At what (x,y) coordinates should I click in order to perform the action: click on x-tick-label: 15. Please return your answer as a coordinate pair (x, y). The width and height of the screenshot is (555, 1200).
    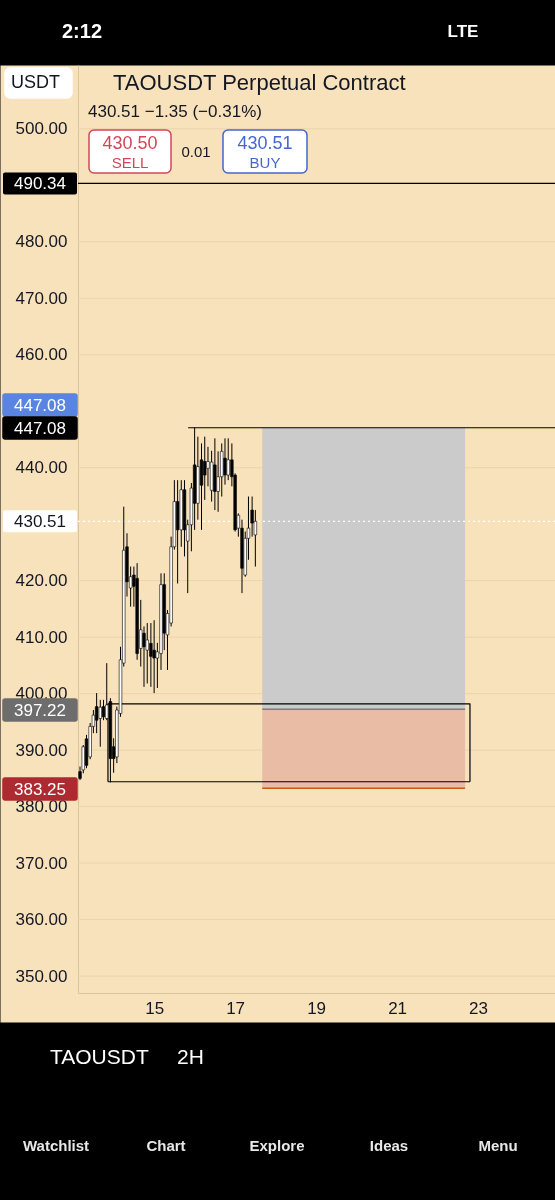
    Looking at the image, I should click on (155, 1008).